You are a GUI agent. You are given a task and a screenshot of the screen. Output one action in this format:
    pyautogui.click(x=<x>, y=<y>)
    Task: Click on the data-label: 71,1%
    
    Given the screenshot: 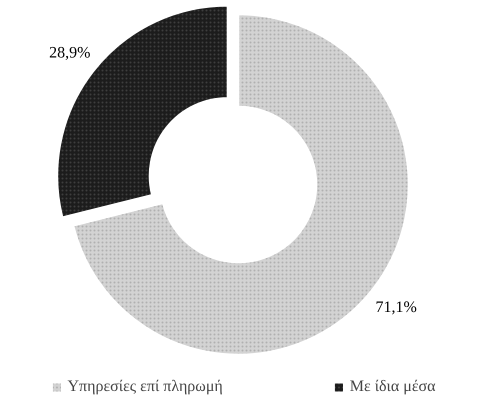 What is the action you would take?
    pyautogui.click(x=396, y=307)
    